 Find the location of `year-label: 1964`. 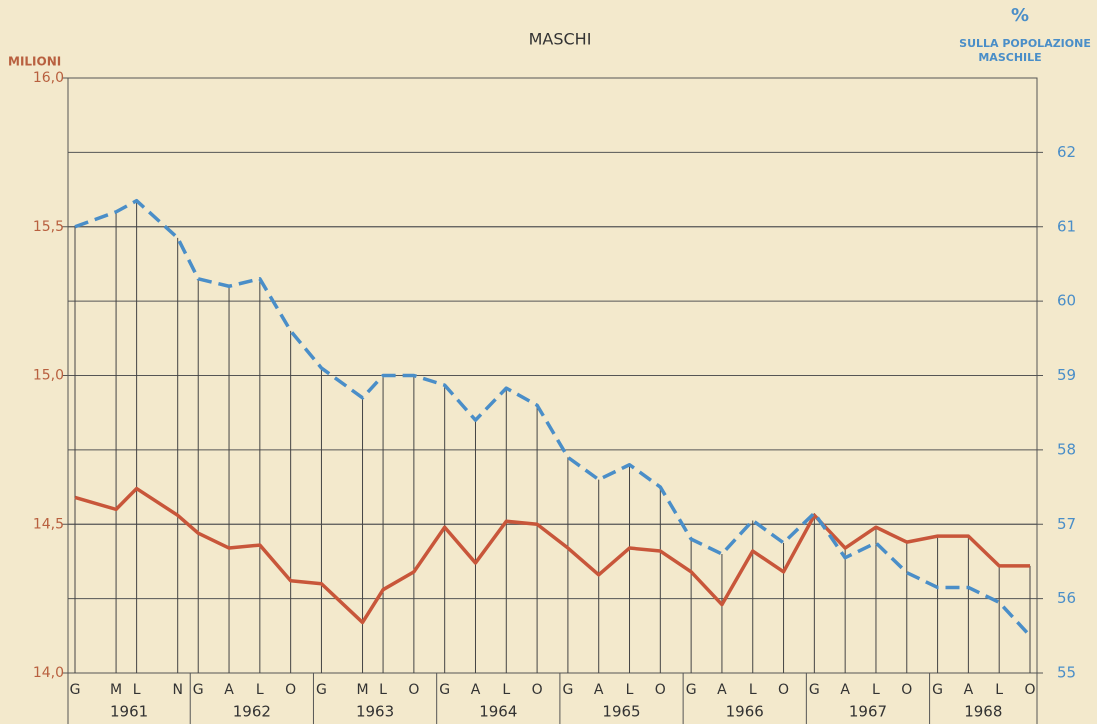

year-label: 1964 is located at coordinates (498, 712).